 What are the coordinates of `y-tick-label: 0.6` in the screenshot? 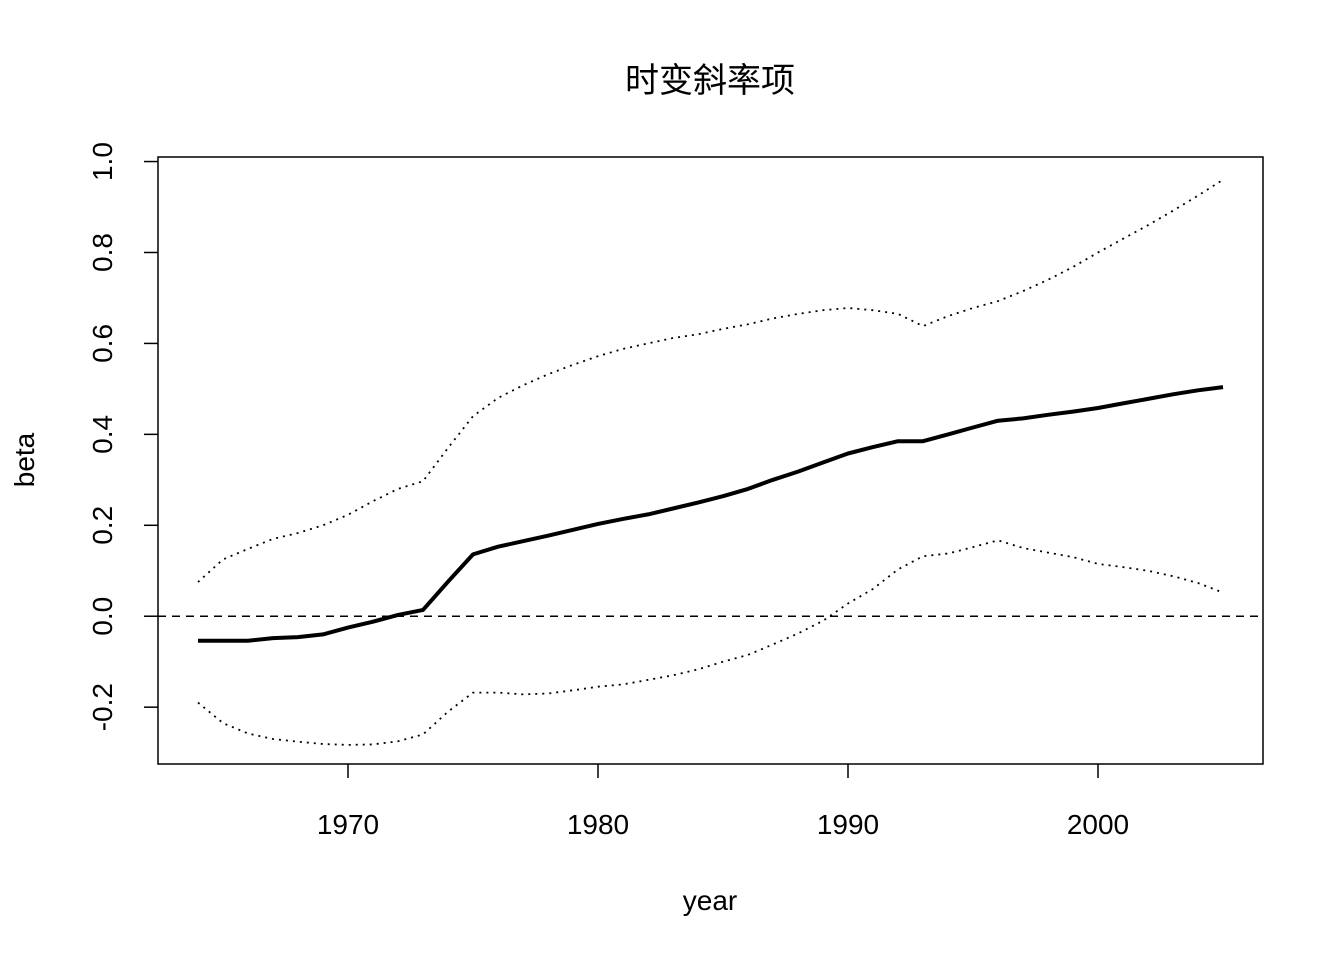 It's located at (102, 343).